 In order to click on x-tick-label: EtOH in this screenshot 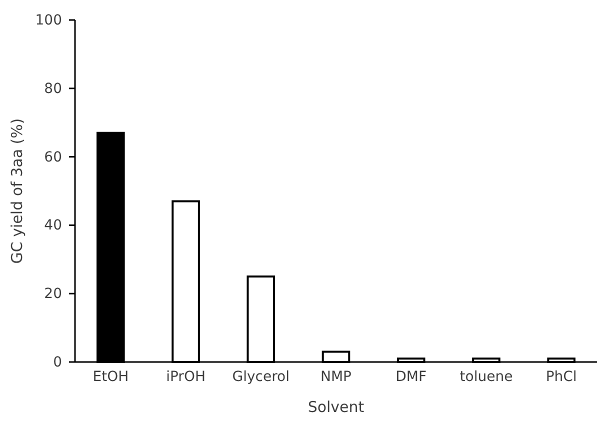, I will do `click(110, 377)`.